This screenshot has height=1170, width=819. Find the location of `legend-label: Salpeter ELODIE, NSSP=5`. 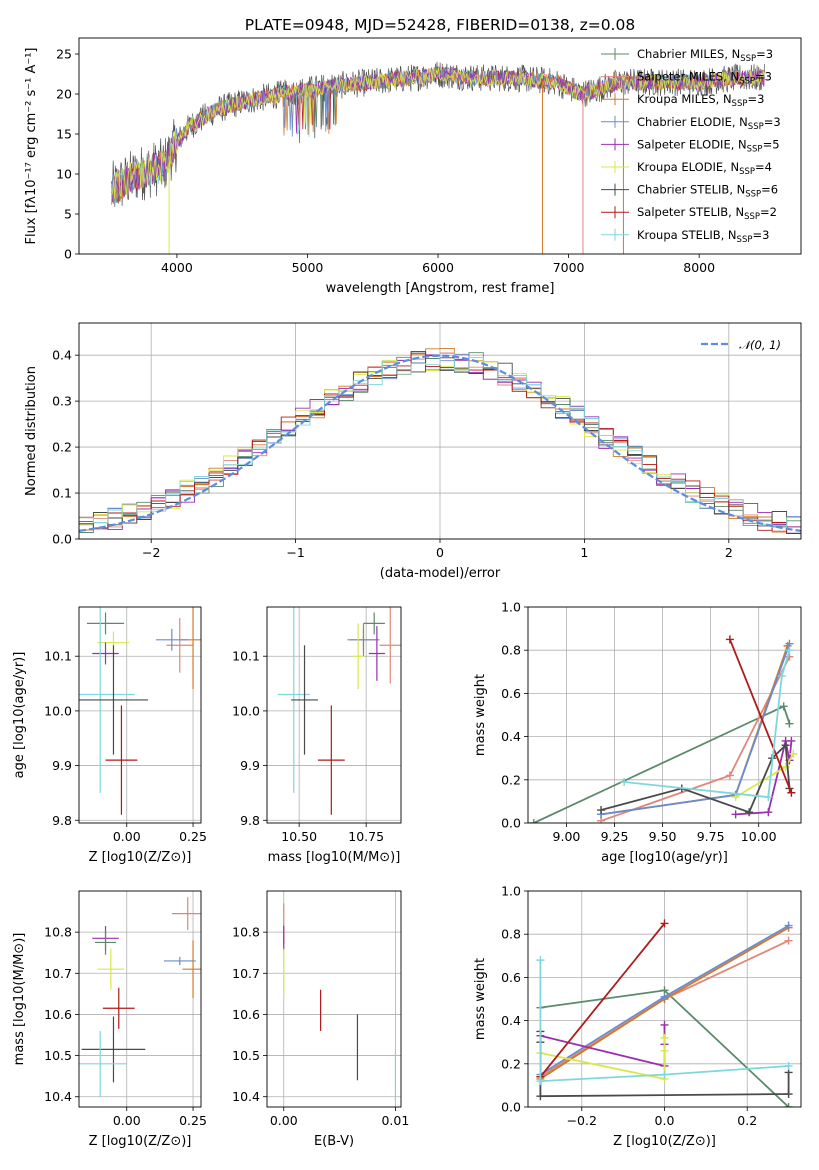

legend-label: Salpeter ELODIE, NSSP=5 is located at coordinates (708, 145).